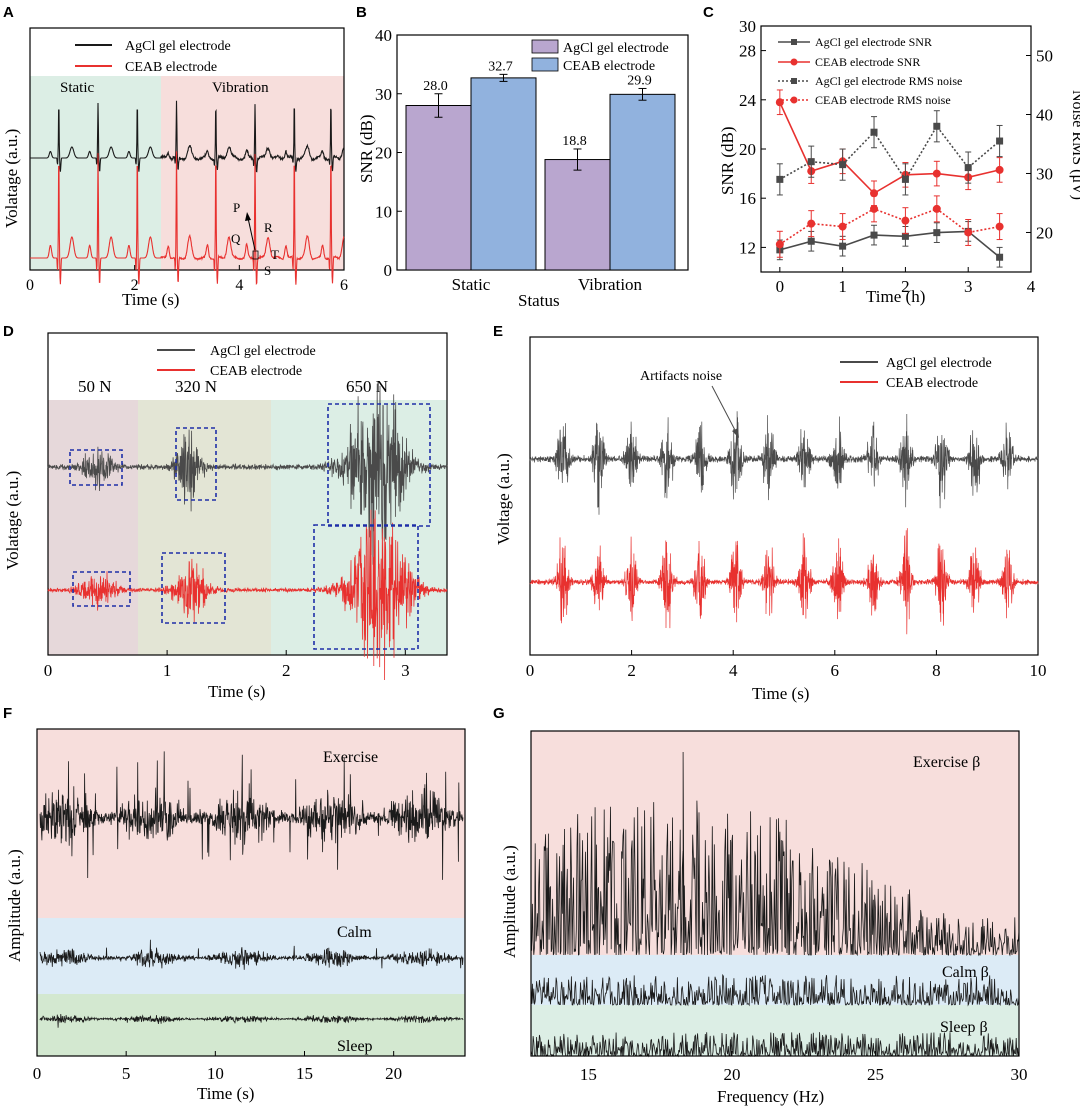 The height and width of the screenshot is (1115, 1080). I want to click on legend-swatch-ceab, so click(545, 64).